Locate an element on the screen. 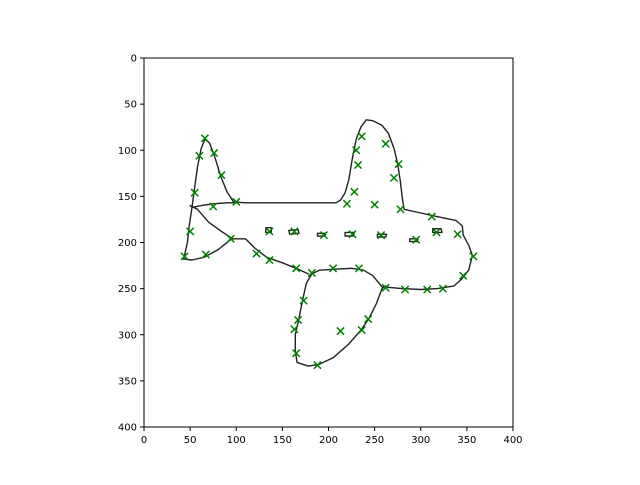  y-tick-label: 100 is located at coordinates (127, 151).